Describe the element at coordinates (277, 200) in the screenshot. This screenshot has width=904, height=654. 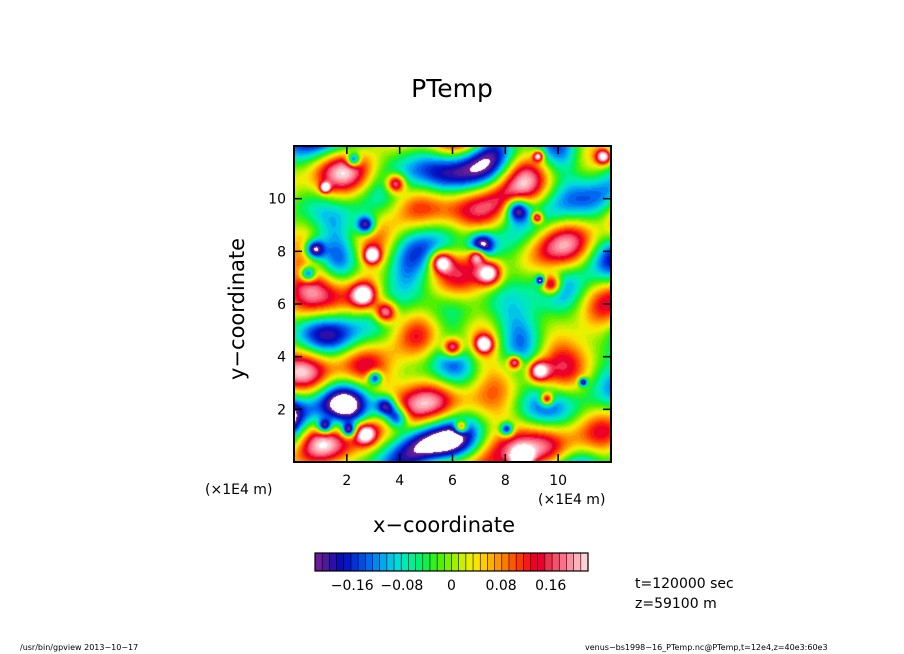
I see `y-tick-label: 10` at that location.